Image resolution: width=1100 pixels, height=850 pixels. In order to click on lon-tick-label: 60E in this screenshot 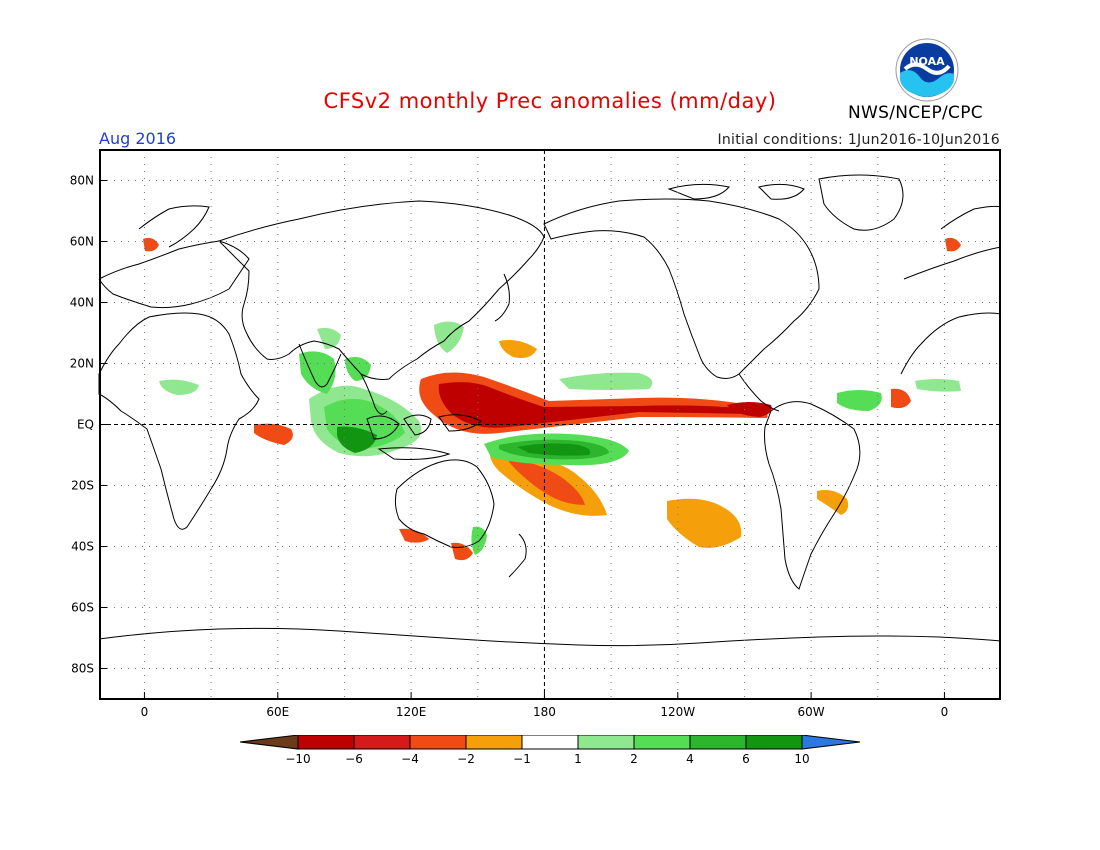, I will do `click(277, 712)`.